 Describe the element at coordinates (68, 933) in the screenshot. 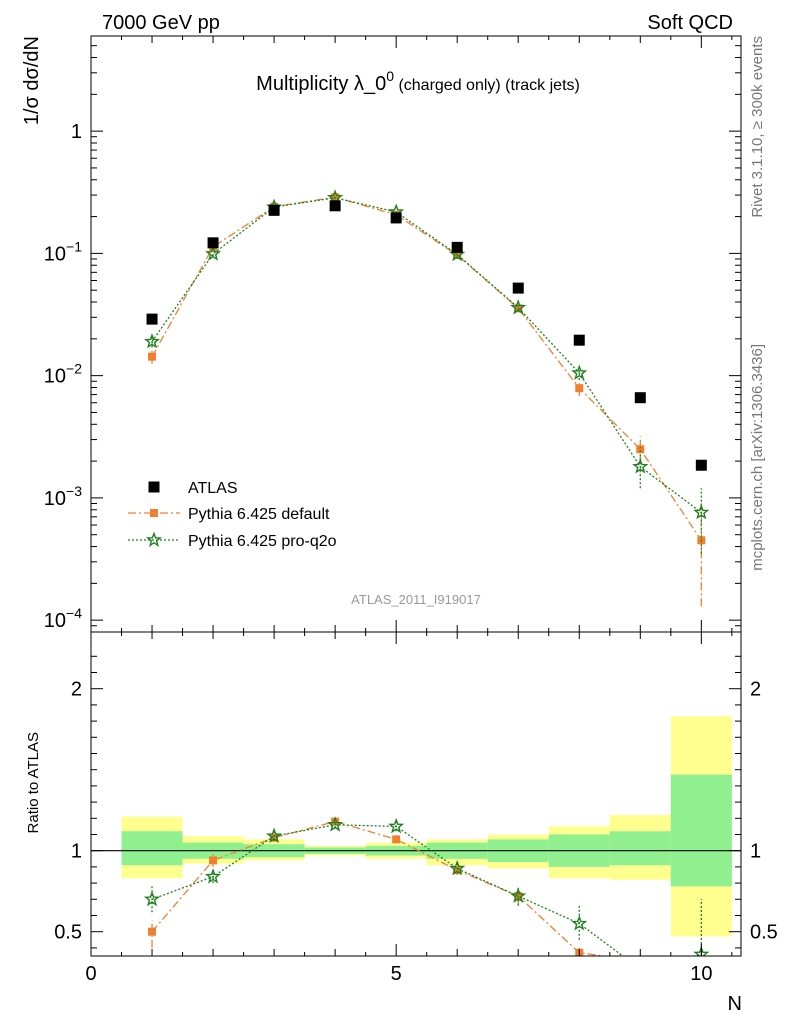

I see `ratio-ytick-label-left: 0.5` at that location.